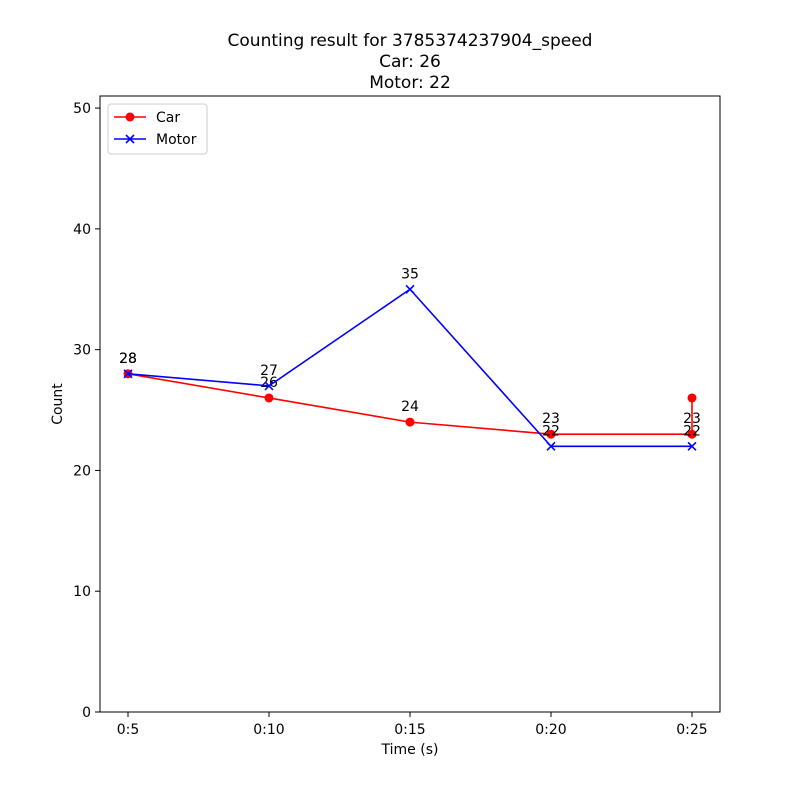 Image resolution: width=800 pixels, height=800 pixels. I want to click on data-label-motor: 27, so click(269, 371).